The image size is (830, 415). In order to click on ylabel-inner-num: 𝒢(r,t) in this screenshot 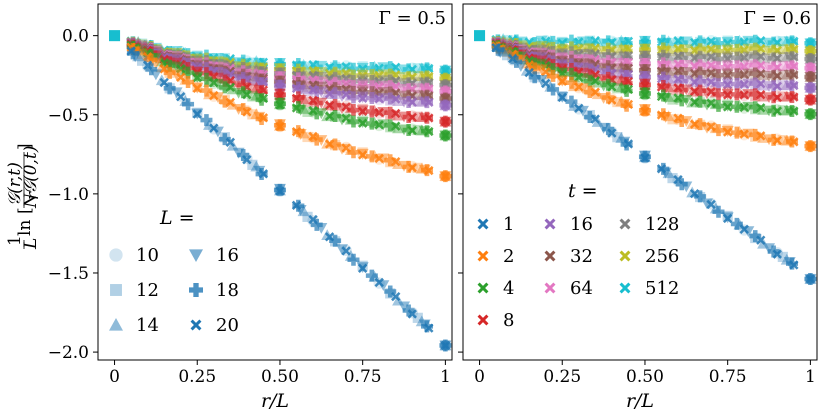, I will do `click(15, 184)`.